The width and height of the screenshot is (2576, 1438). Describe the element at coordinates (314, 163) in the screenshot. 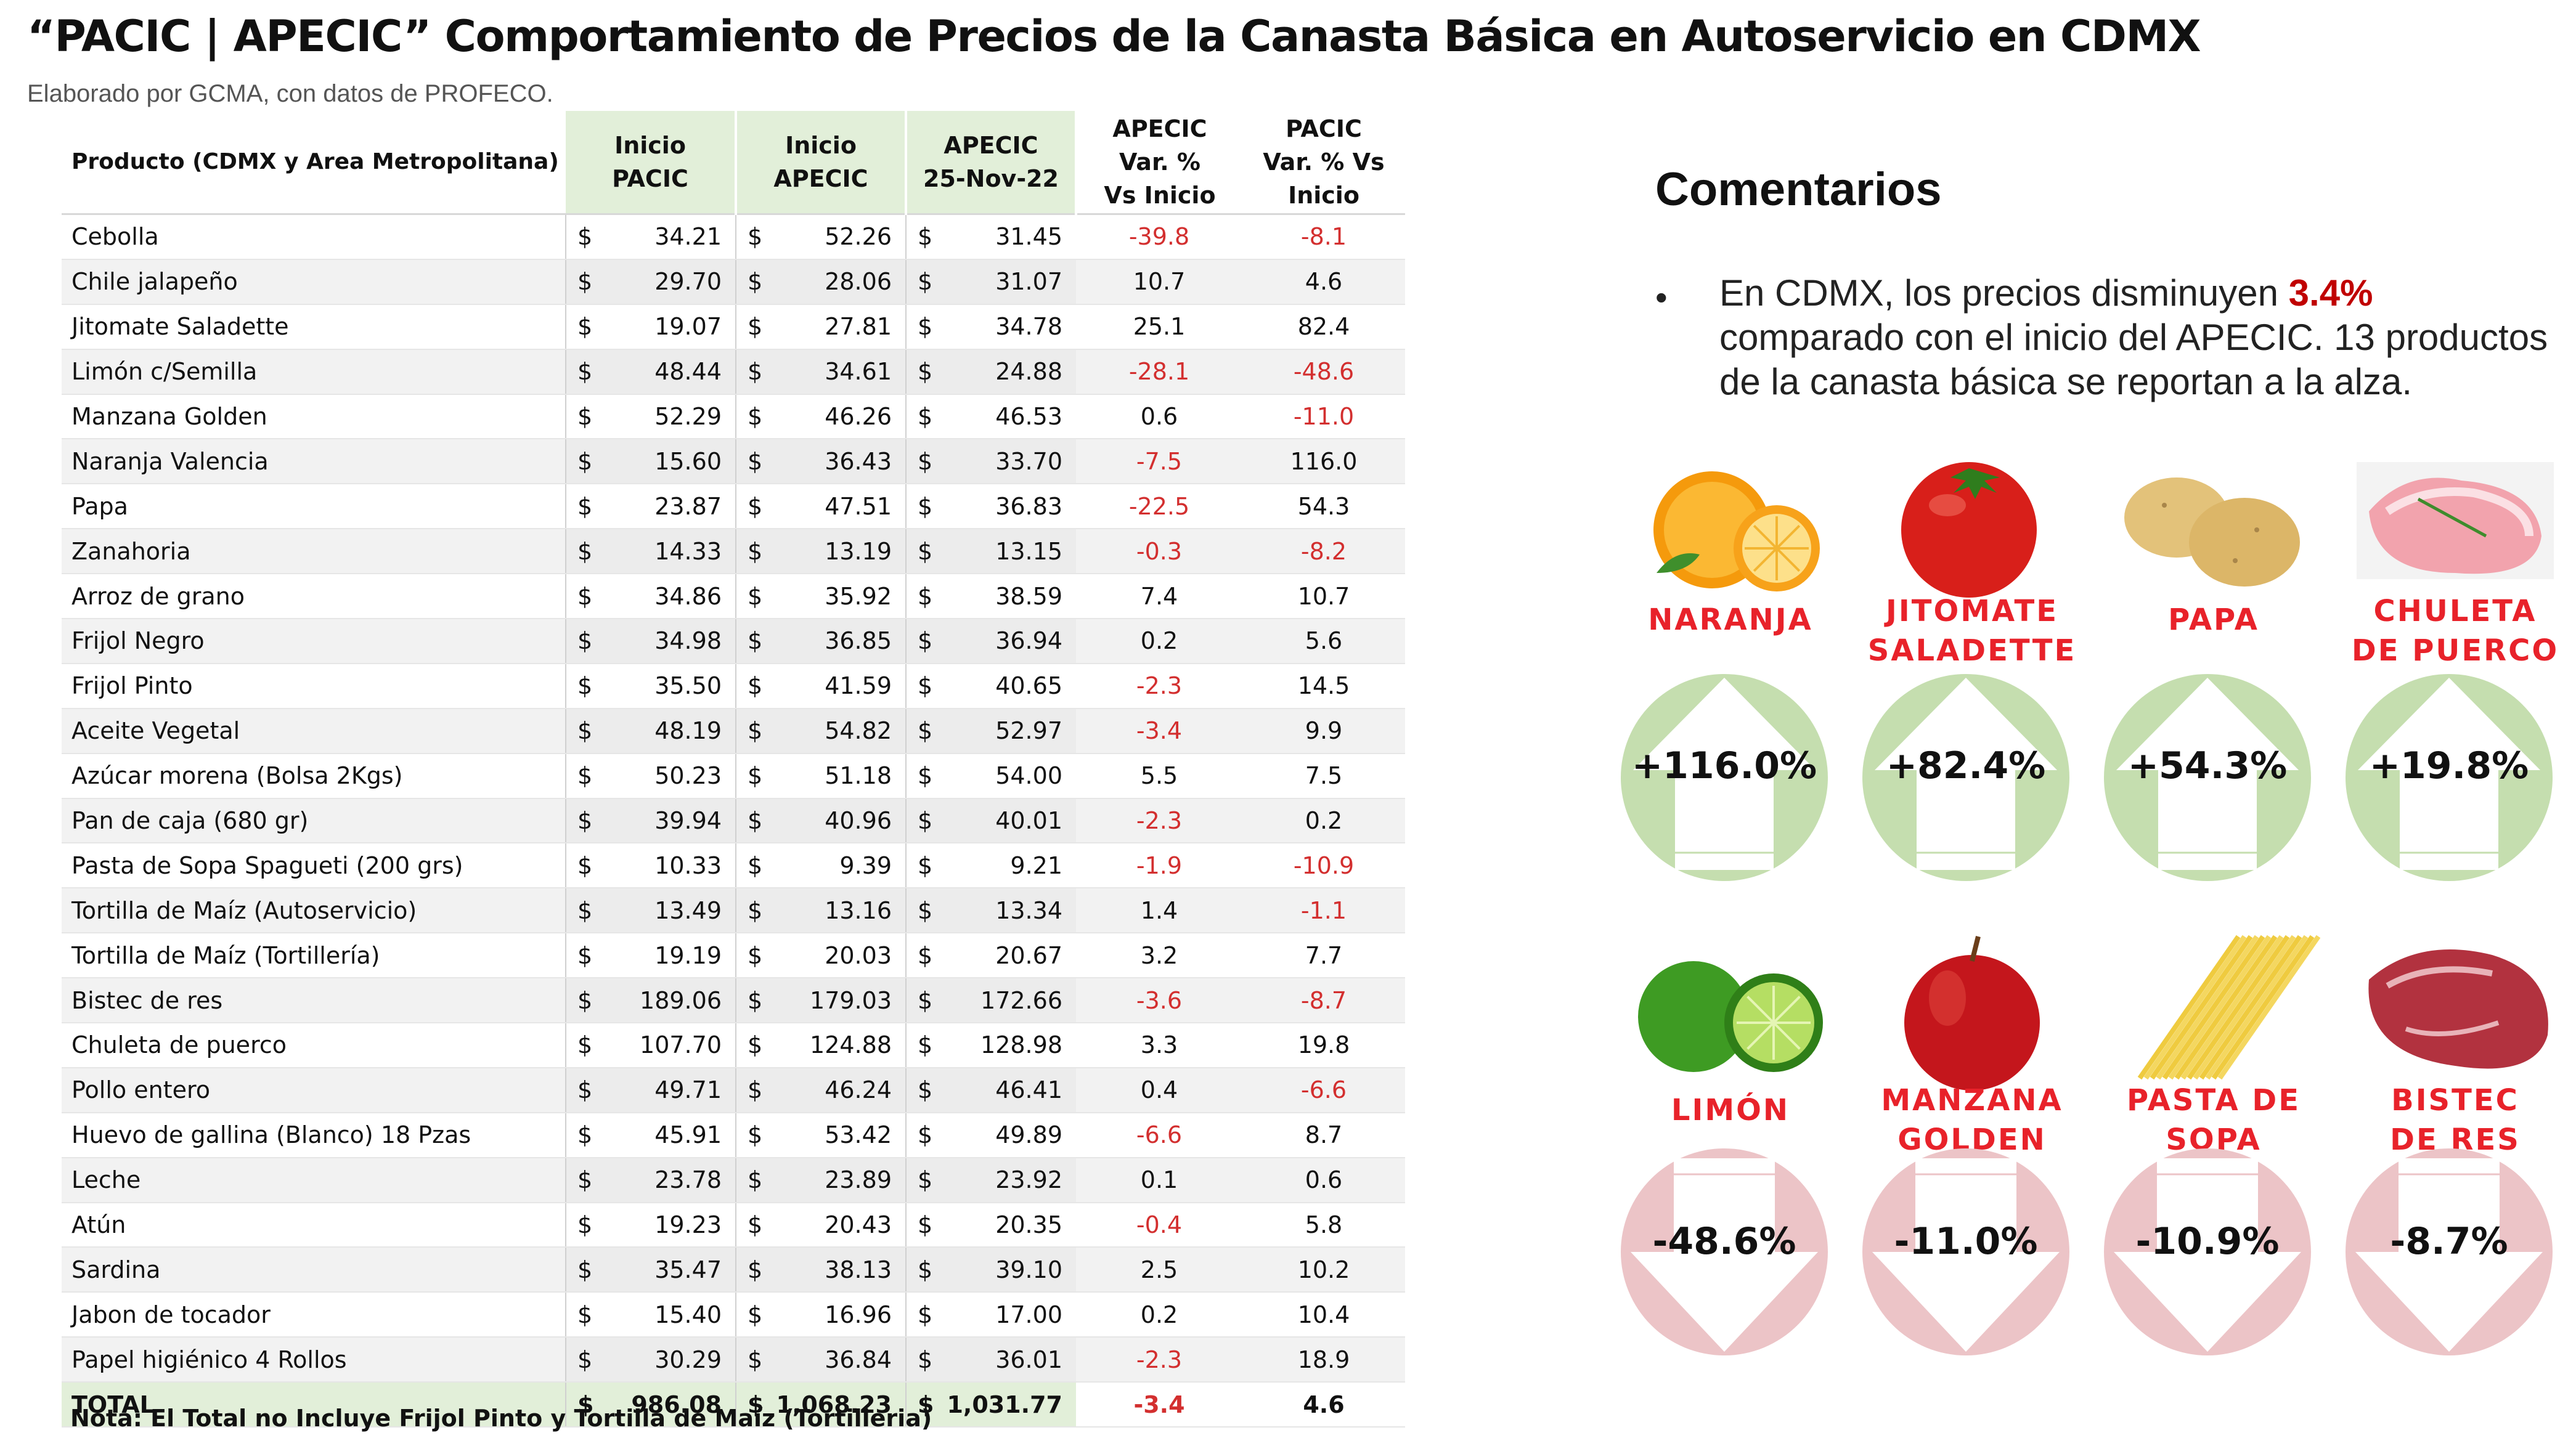

I see `header-product: Producto (CDMX y Area Metropolitana)` at that location.